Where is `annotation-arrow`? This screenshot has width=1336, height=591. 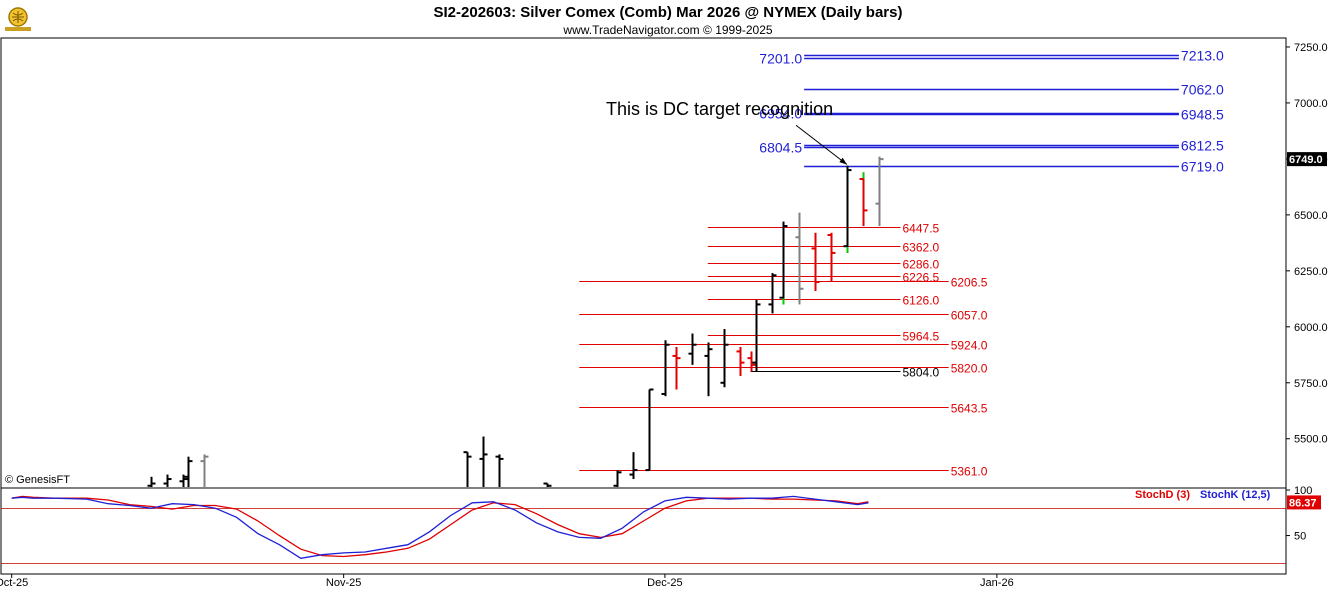
annotation-arrow is located at coordinates (821, 144).